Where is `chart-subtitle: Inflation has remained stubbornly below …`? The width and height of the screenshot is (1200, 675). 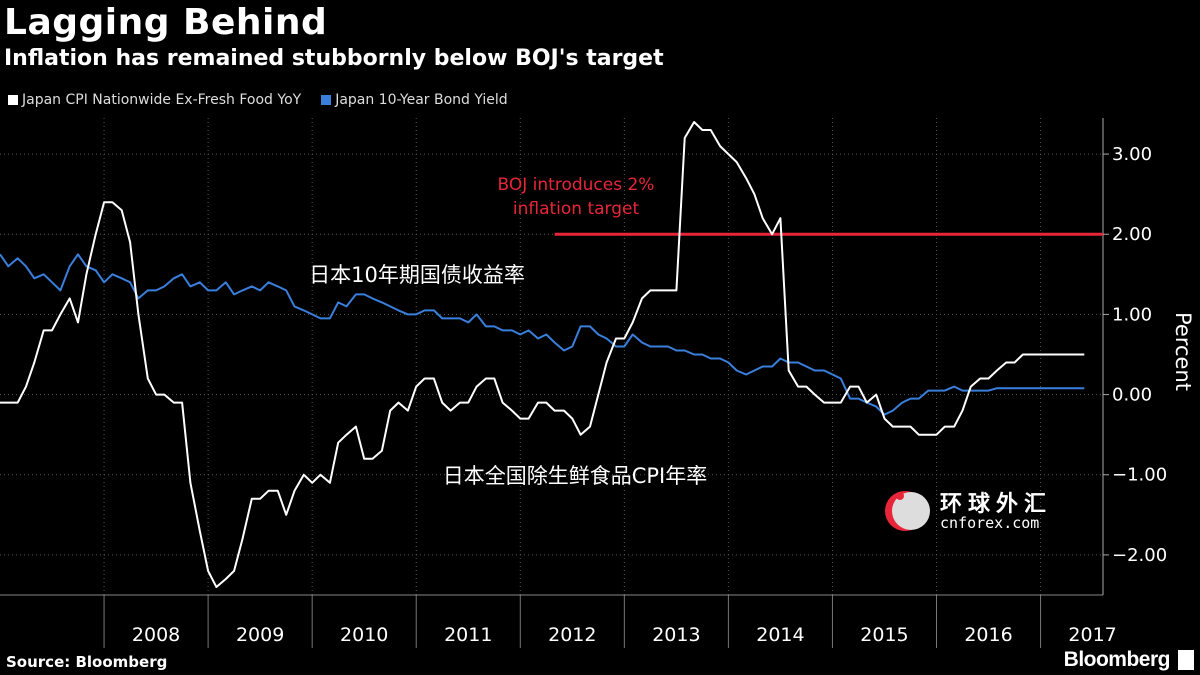 chart-subtitle: Inflation has remained stubbornly below … is located at coordinates (334, 58).